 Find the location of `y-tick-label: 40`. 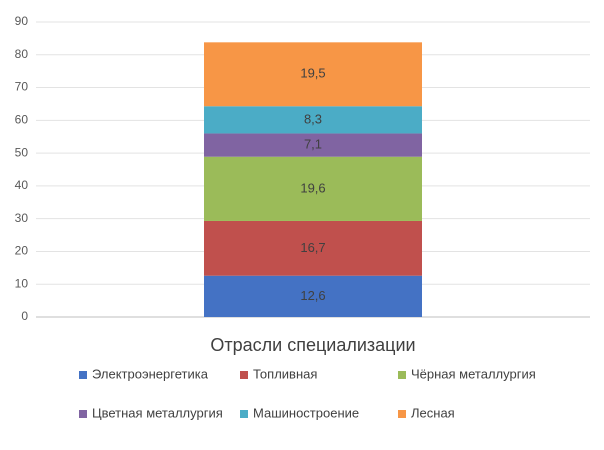

y-tick-label: 40 is located at coordinates (22, 185).